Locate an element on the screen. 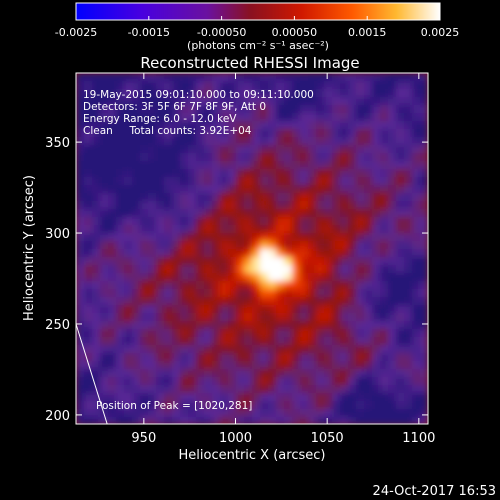 This screenshot has height=500, width=500. x-axis-title: Heliocentric X (arcsec) is located at coordinates (252, 455).